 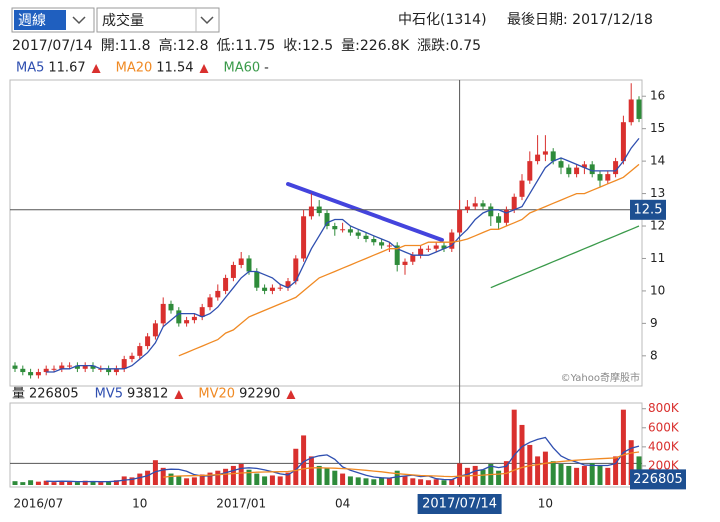 I want to click on volume-tick-label: 800K, so click(x=664, y=408).